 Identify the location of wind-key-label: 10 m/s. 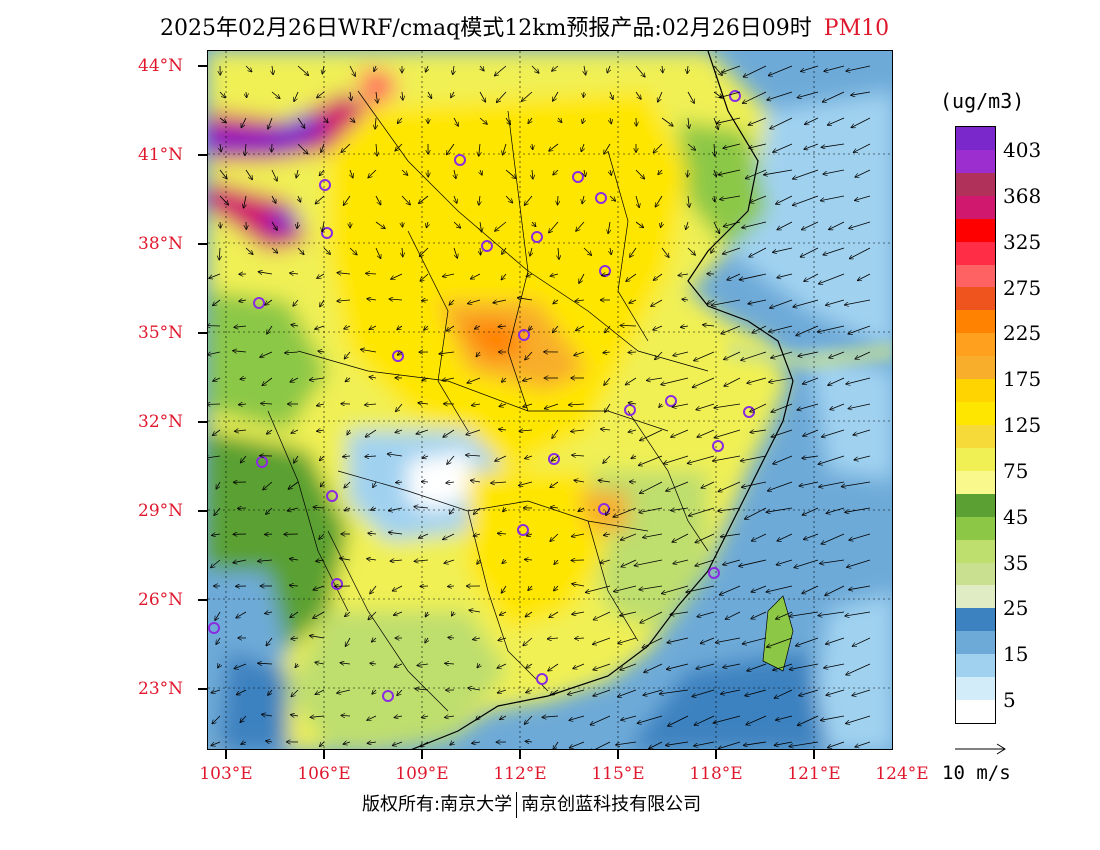
(976, 773).